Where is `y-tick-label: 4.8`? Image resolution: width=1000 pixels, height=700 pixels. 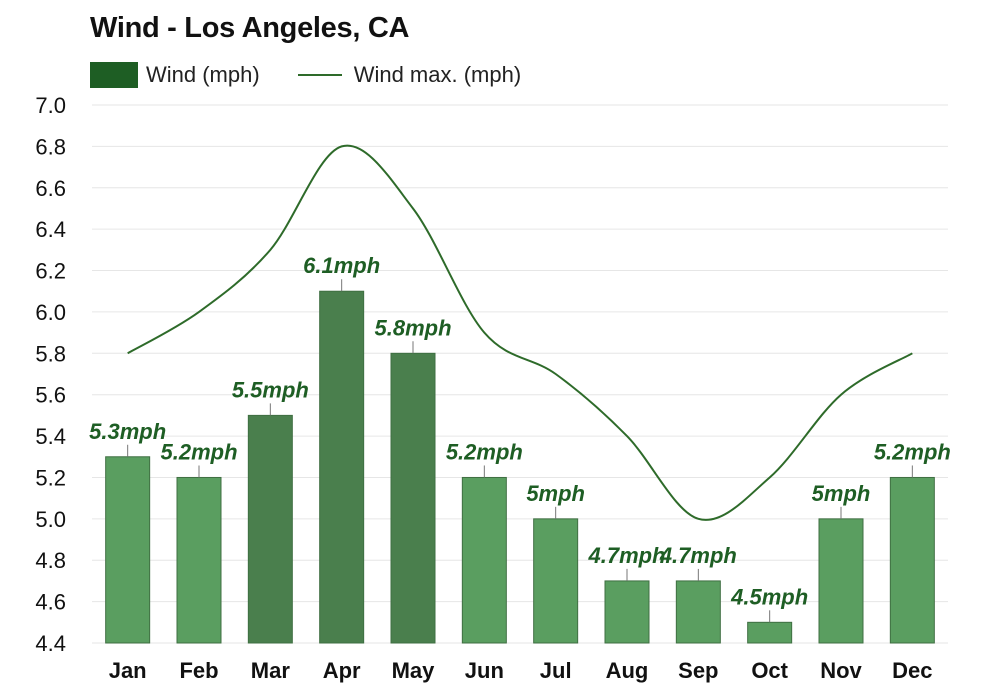 y-tick-label: 4.8 is located at coordinates (50, 560).